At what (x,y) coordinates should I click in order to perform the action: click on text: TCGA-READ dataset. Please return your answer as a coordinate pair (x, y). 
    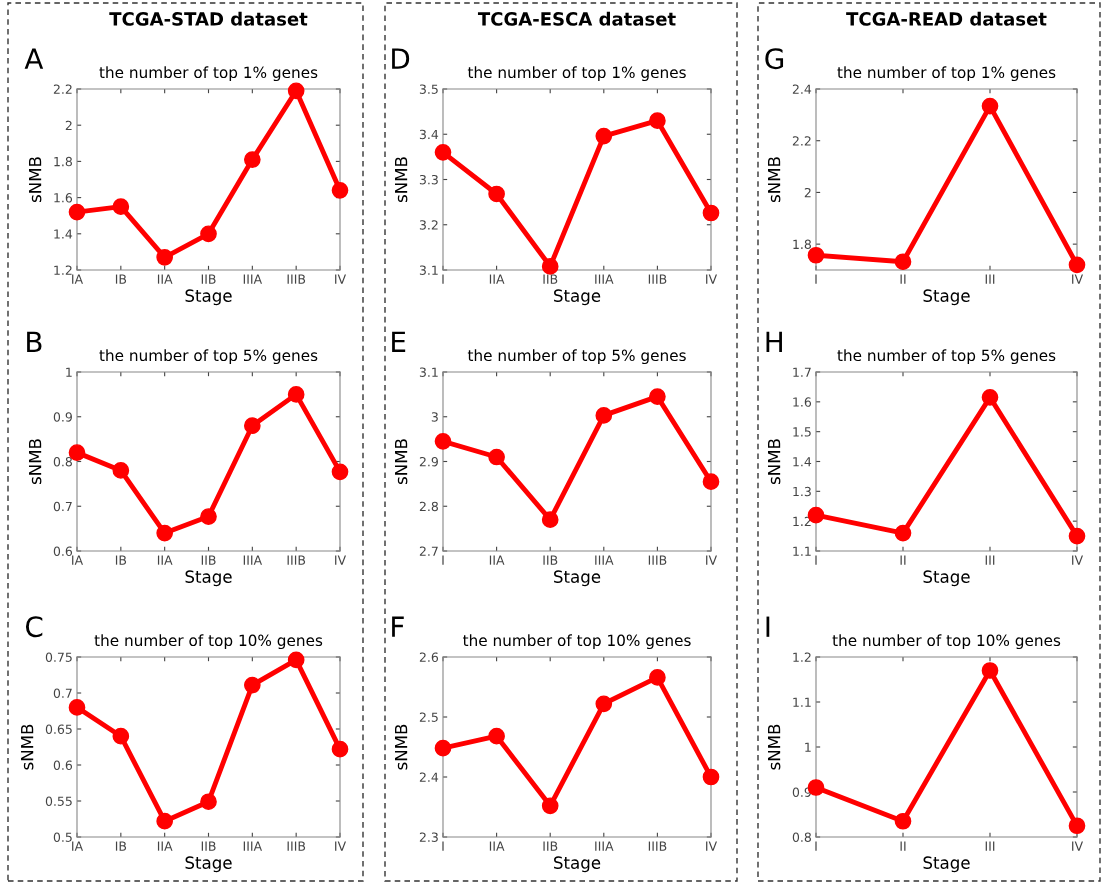
    Looking at the image, I should click on (946, 18).